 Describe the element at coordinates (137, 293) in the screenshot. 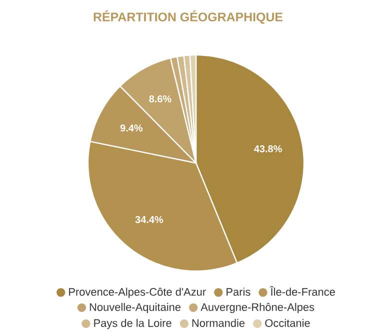

I see `legend-label: Provence-Alpes-Côte d'Azur` at that location.